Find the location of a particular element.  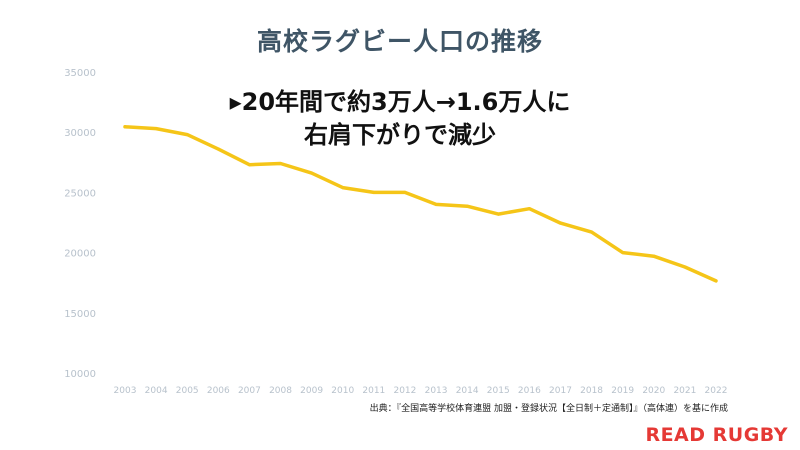

y-tick-label: 25000 is located at coordinates (80, 193).